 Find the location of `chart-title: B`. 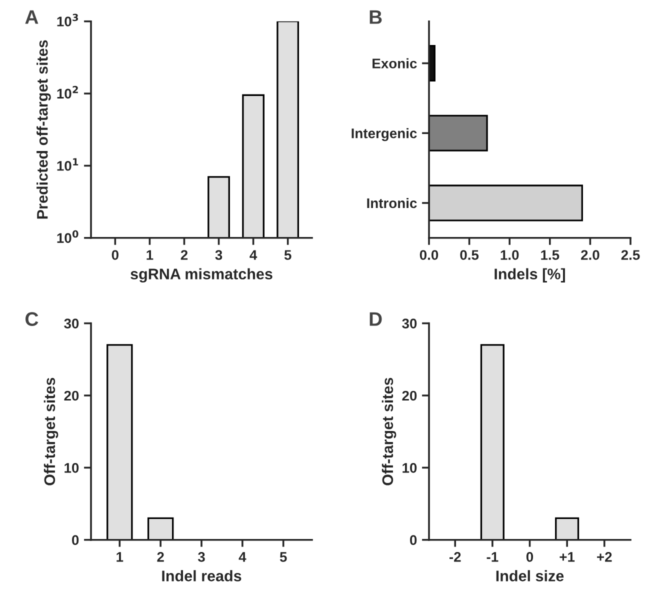

chart-title: B is located at coordinates (376, 17).